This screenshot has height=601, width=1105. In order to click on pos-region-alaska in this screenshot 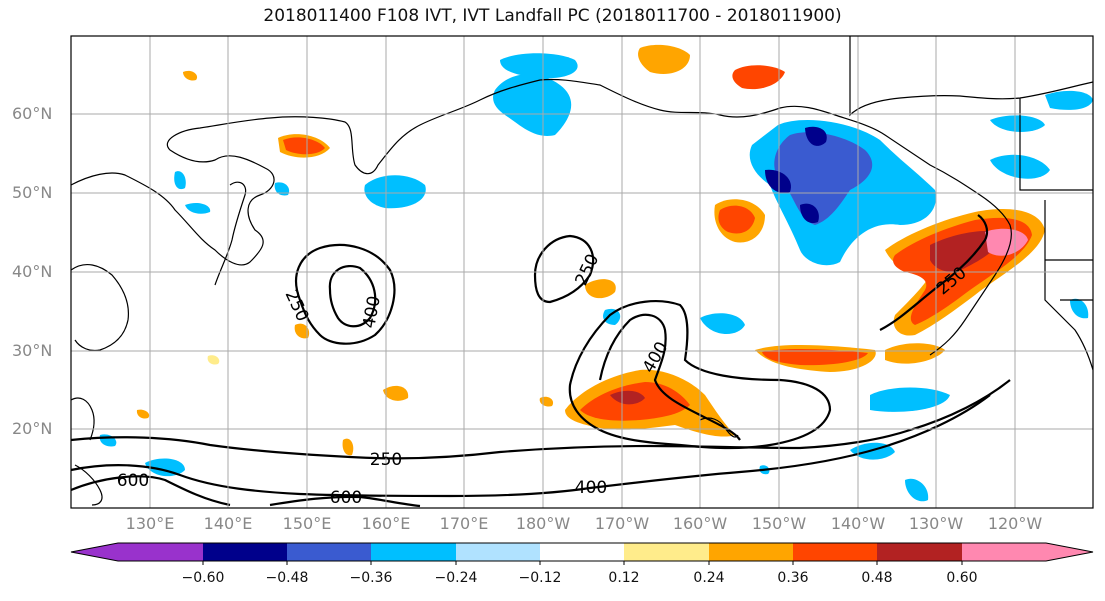, I will do `click(758, 77)`.